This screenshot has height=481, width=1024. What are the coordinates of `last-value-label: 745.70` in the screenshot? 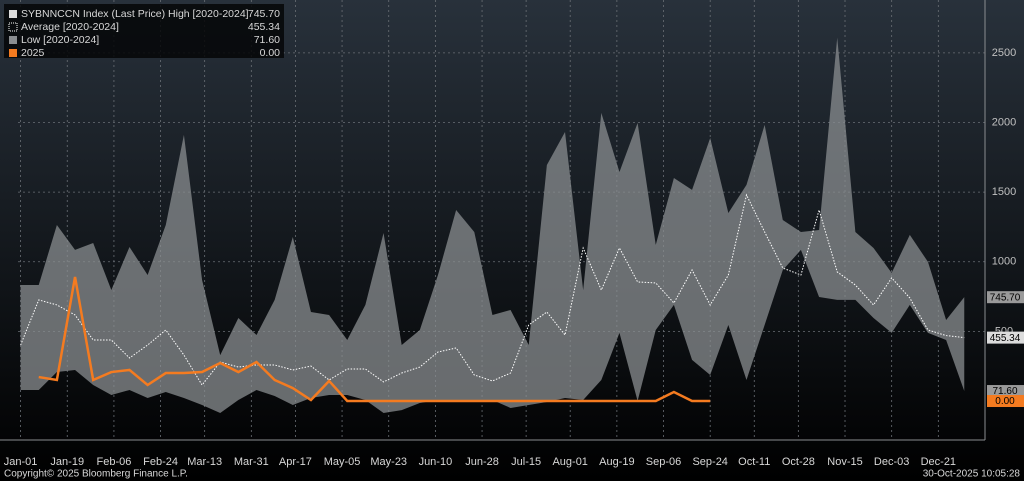 It's located at (1005, 297).